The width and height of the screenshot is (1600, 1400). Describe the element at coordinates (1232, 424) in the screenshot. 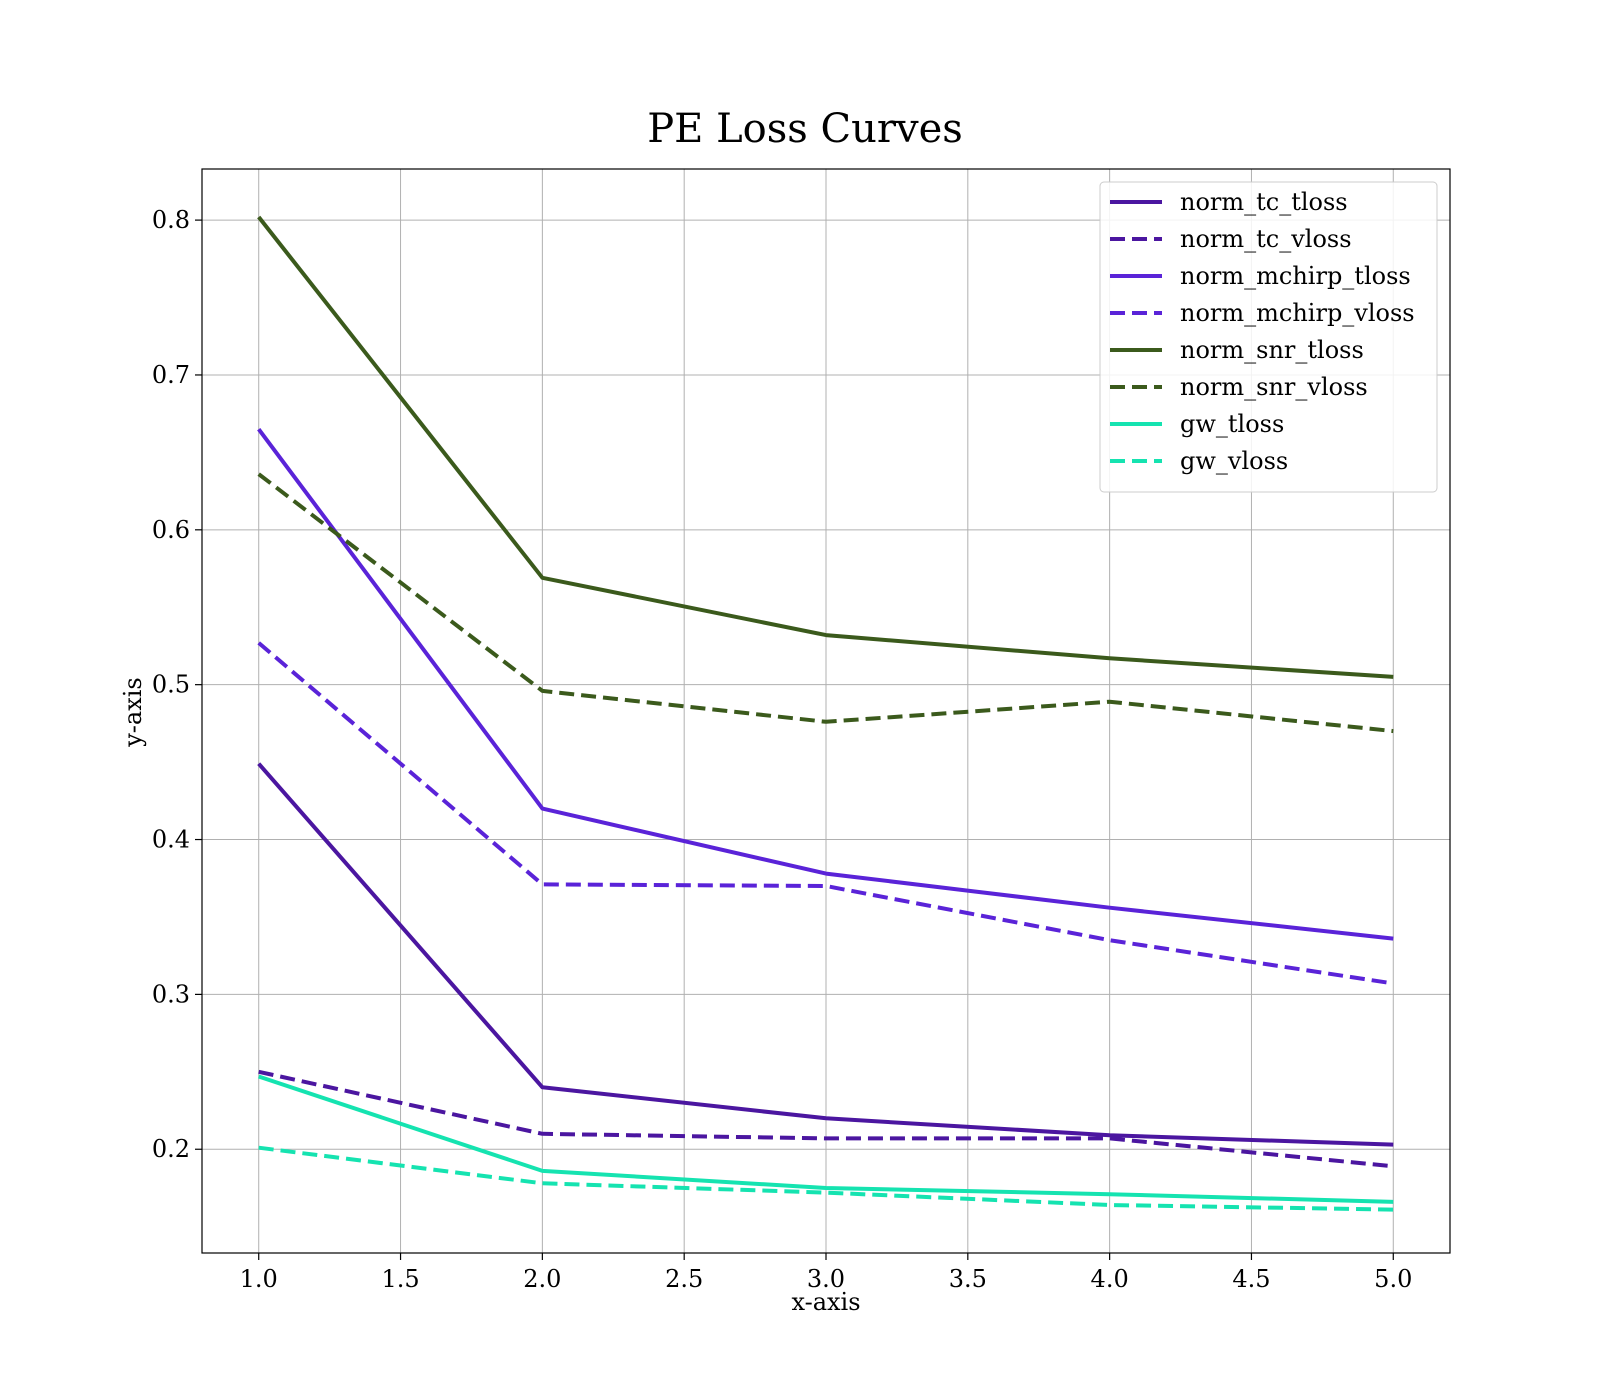

I see `legend-label: gw_tloss` at that location.